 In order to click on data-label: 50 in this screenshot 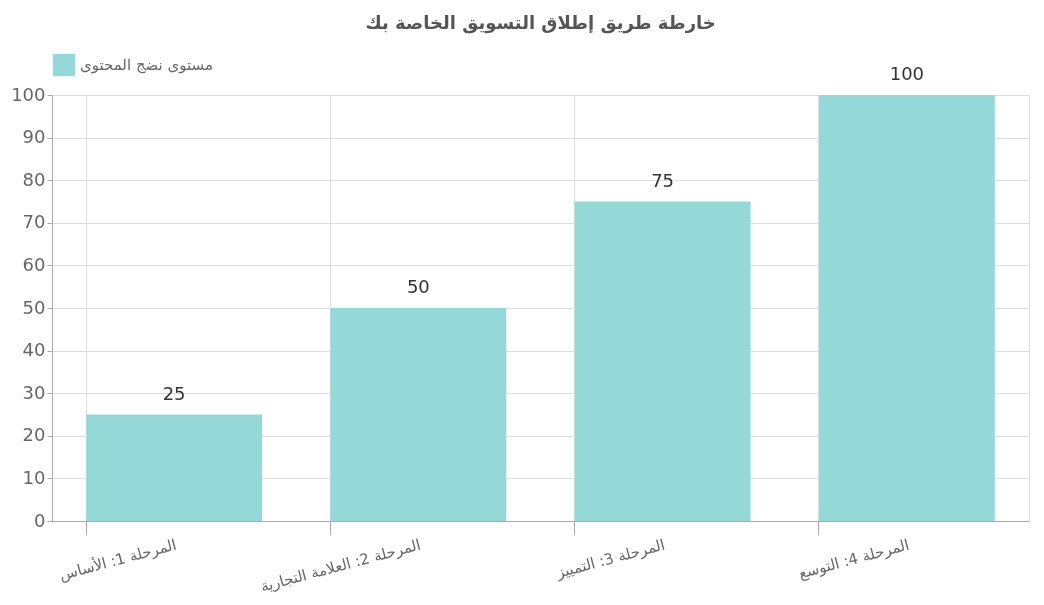, I will do `click(418, 286)`.